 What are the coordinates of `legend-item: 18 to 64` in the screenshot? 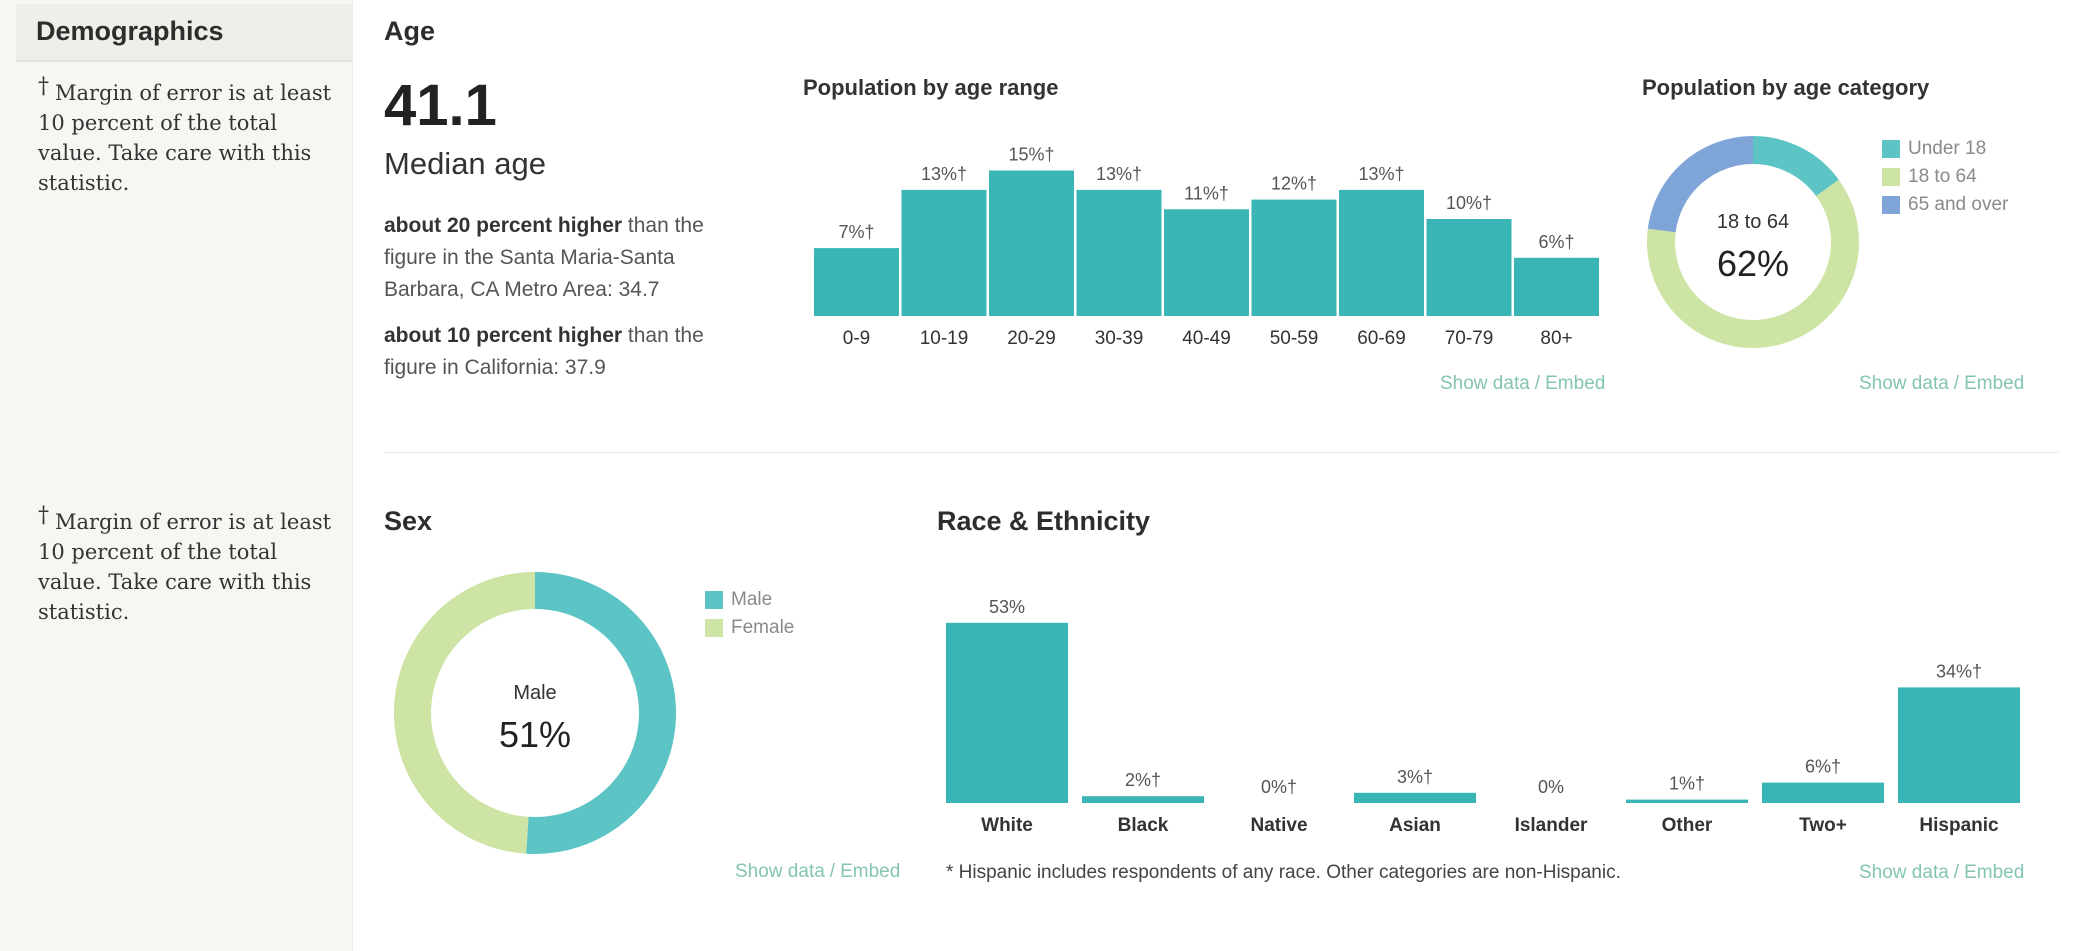 It's located at (1945, 177).